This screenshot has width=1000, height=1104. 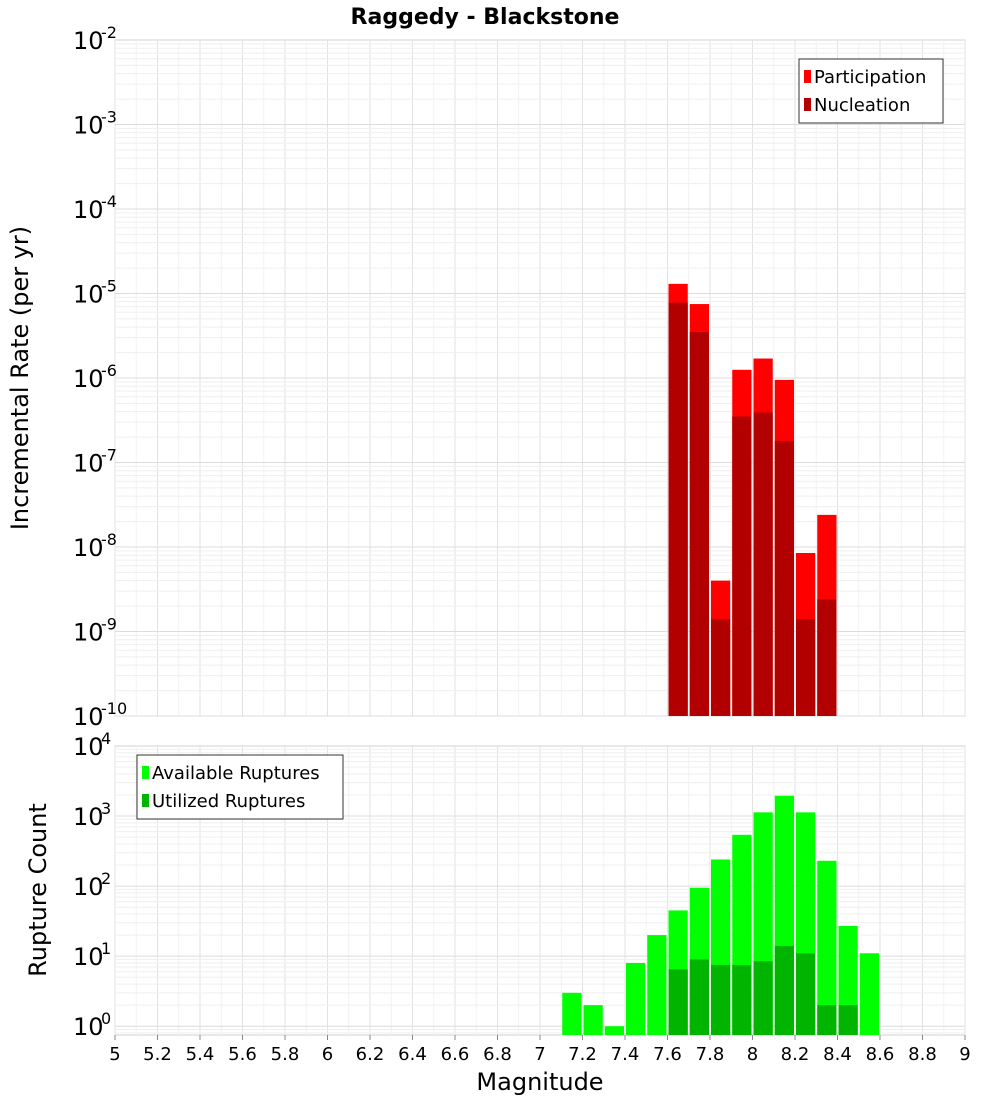 I want to click on x-tick-label: 5.4, so click(x=200, y=1054).